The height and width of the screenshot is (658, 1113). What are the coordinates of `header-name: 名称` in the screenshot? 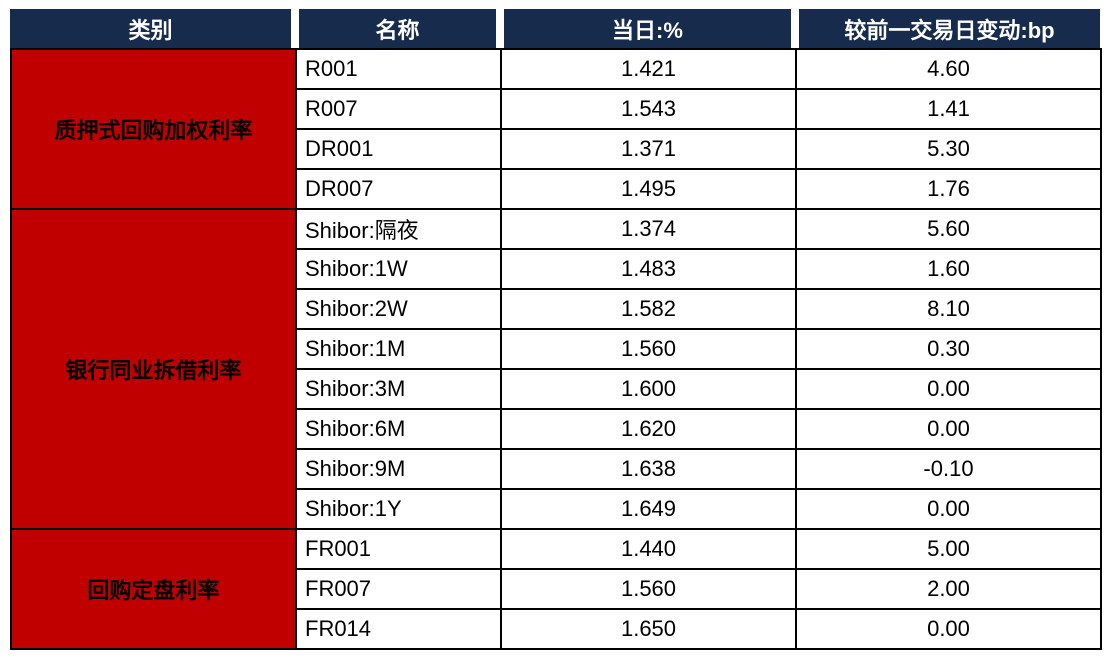 It's located at (397, 28).